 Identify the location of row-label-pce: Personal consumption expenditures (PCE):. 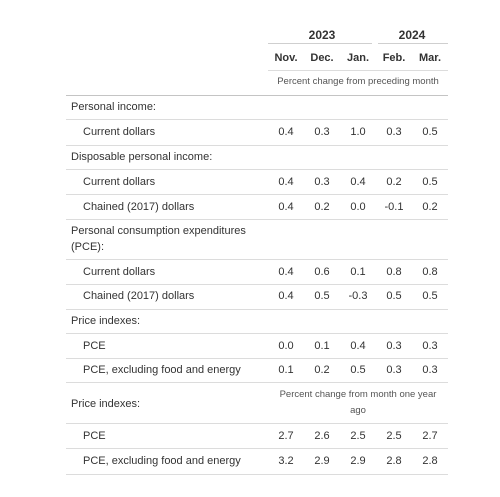
(158, 239).